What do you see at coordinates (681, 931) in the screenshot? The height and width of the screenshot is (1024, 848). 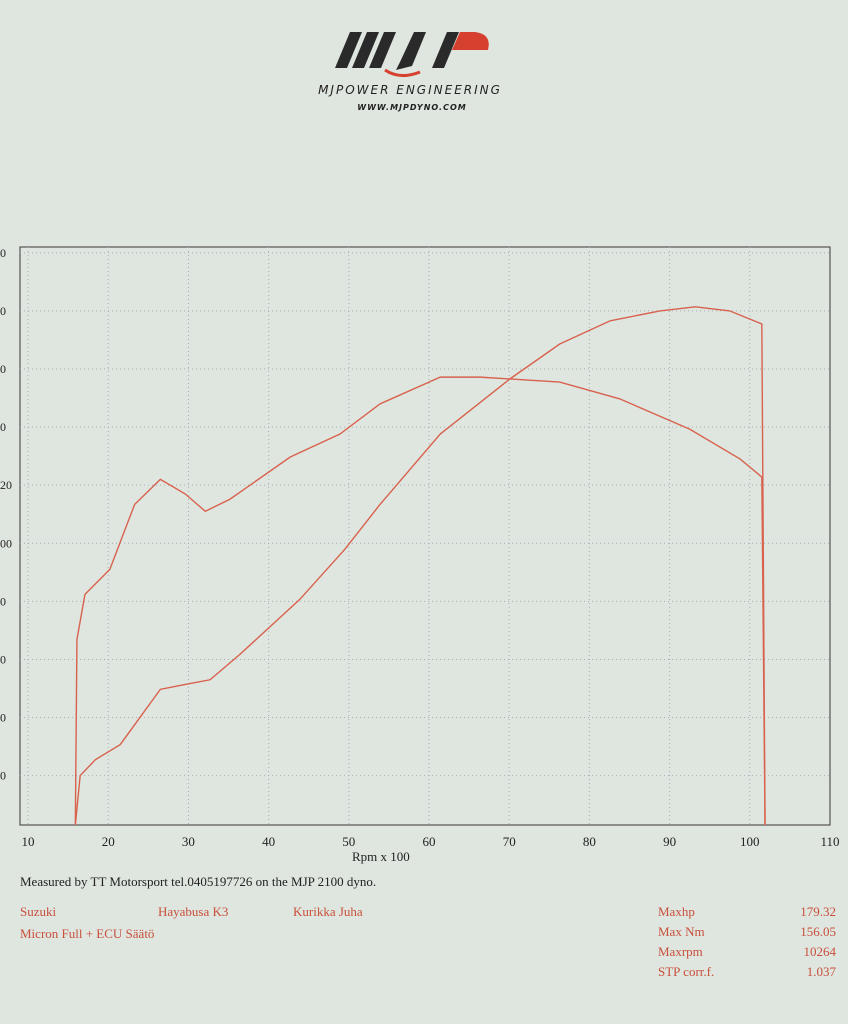 I see `stat-label: Max Nm` at bounding box center [681, 931].